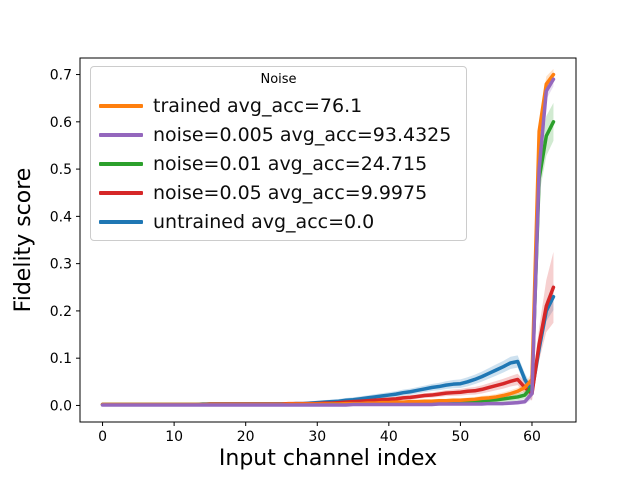 This screenshot has height=480, width=640. Describe the element at coordinates (532, 437) in the screenshot. I see `x-tick-label: 60` at that location.